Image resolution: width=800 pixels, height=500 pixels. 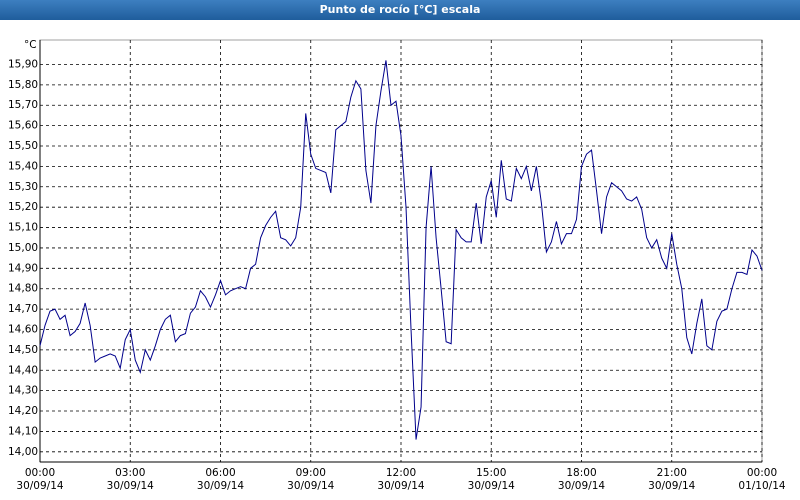 I want to click on y-tick-label: 15,00, so click(x=23, y=248).